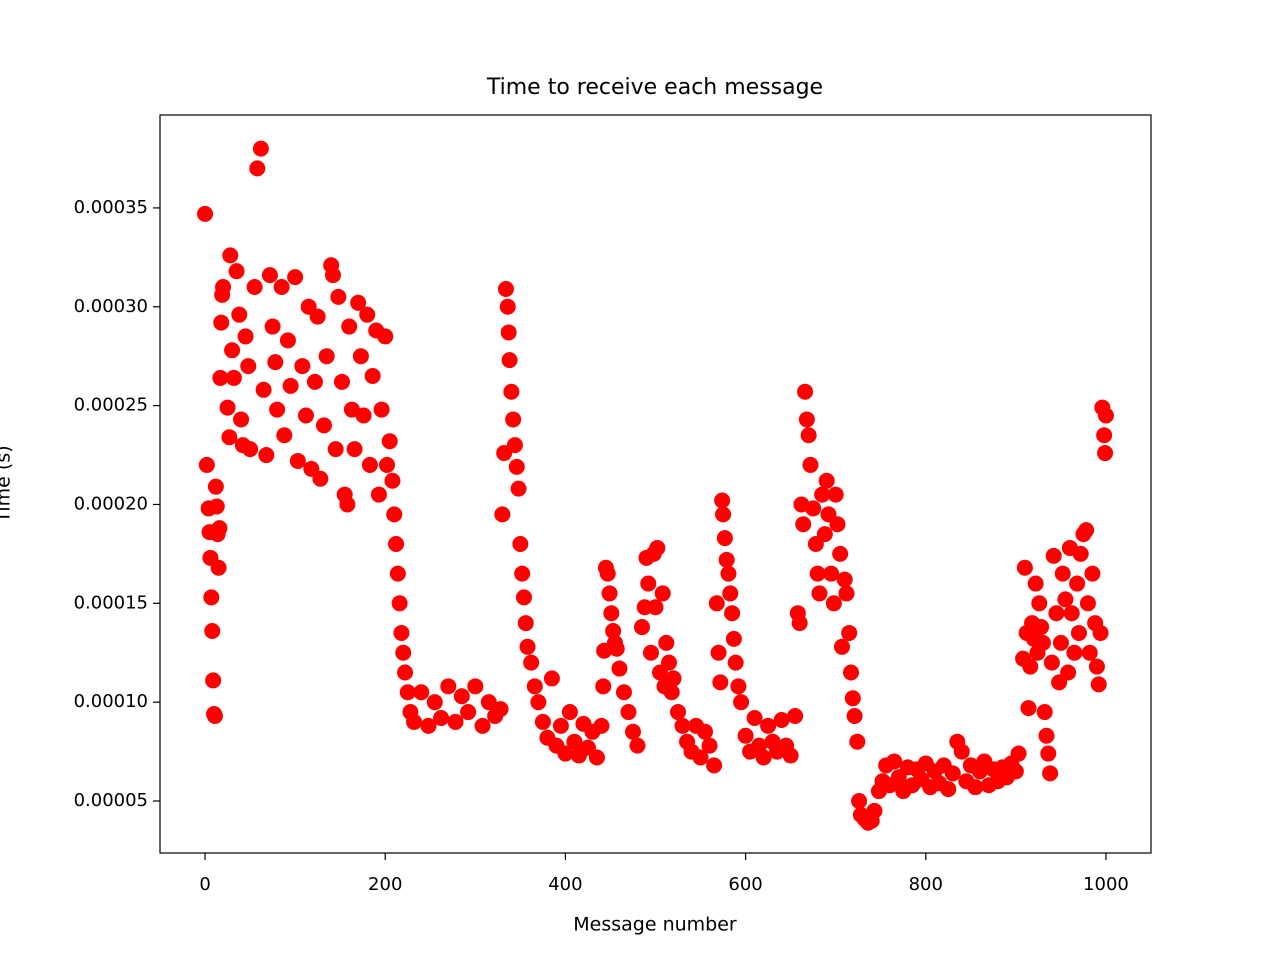 The height and width of the screenshot is (960, 1280). I want to click on y-tick-label: 0.00030, so click(111, 306).